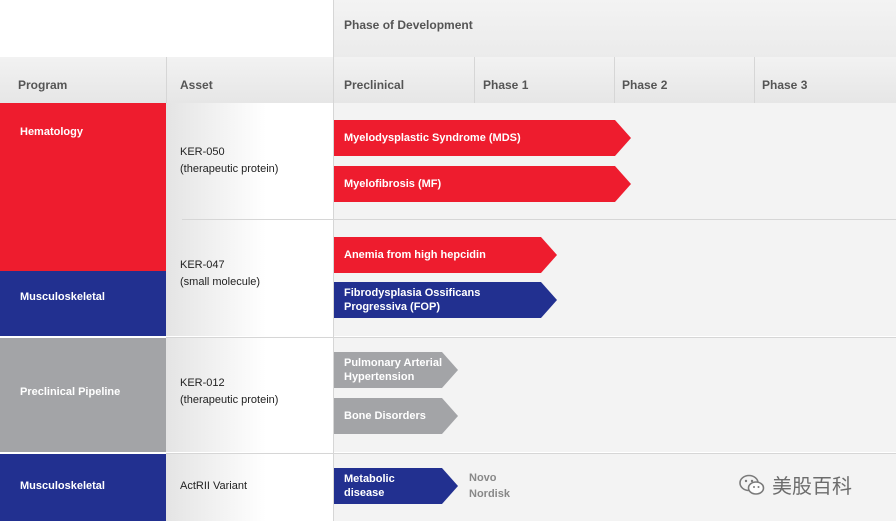 The width and height of the screenshot is (896, 521). What do you see at coordinates (202, 383) in the screenshot?
I see `asset-name: KER-012` at bounding box center [202, 383].